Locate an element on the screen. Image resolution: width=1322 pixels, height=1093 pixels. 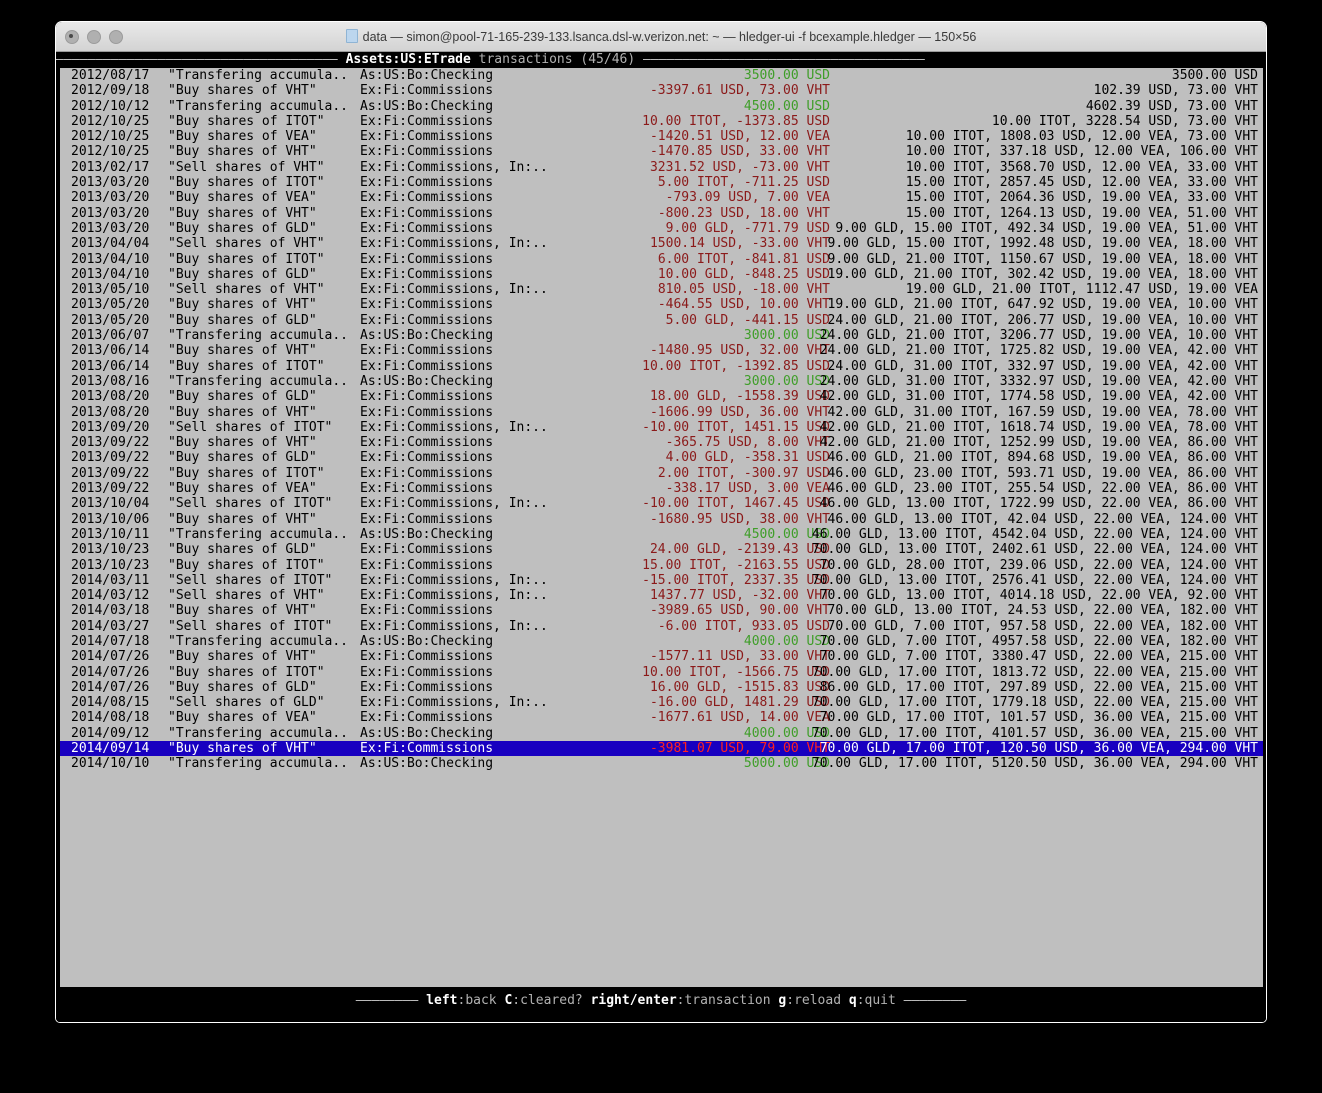
row-amount: -365.75 USD, 8.00 VHT is located at coordinates (747, 443).